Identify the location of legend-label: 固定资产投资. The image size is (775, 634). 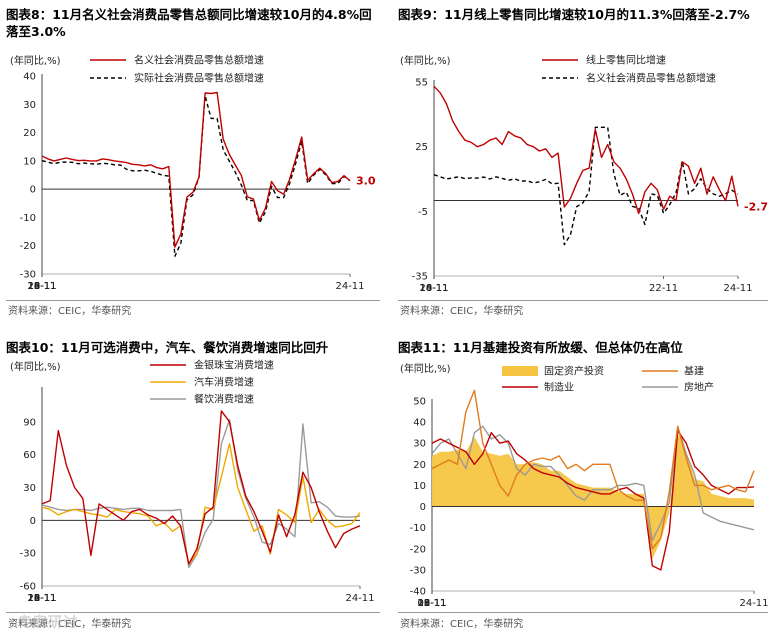
(574, 371).